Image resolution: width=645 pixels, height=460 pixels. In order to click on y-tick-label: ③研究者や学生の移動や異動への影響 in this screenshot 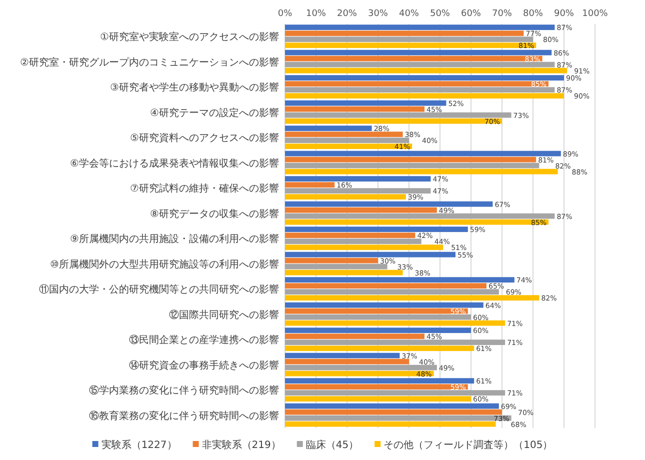, I will do `click(194, 88)`.